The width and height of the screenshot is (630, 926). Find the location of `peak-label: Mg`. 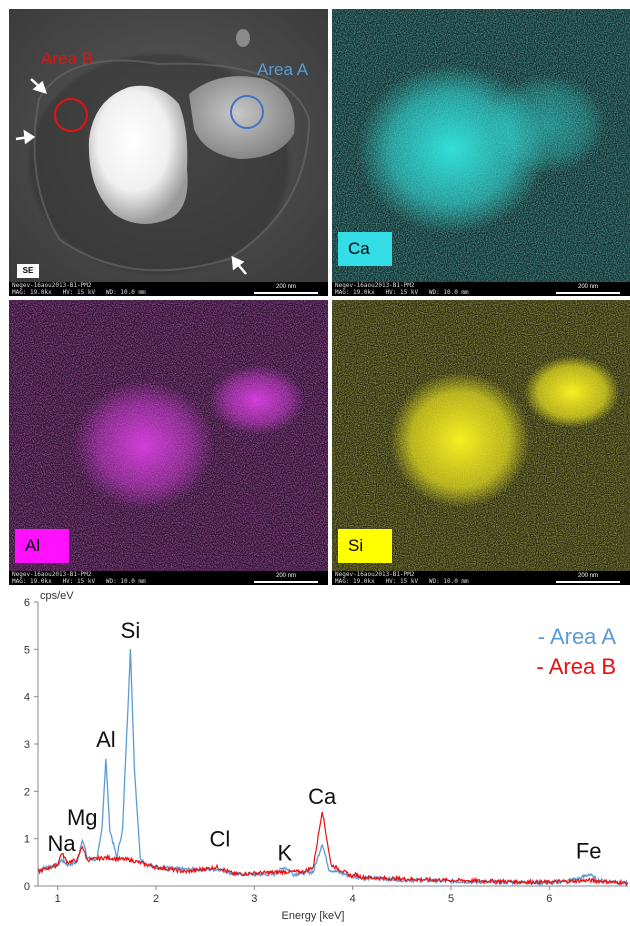

peak-label: Mg is located at coordinates (82, 817).